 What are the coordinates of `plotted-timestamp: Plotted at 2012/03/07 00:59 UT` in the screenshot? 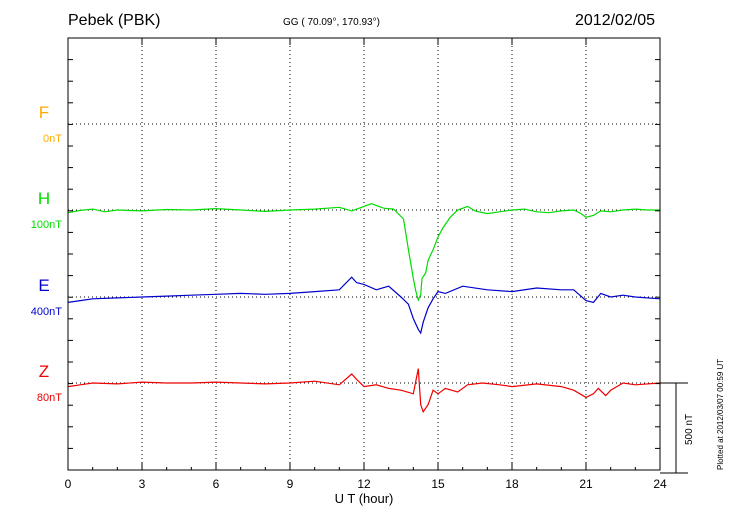 It's located at (720, 414).